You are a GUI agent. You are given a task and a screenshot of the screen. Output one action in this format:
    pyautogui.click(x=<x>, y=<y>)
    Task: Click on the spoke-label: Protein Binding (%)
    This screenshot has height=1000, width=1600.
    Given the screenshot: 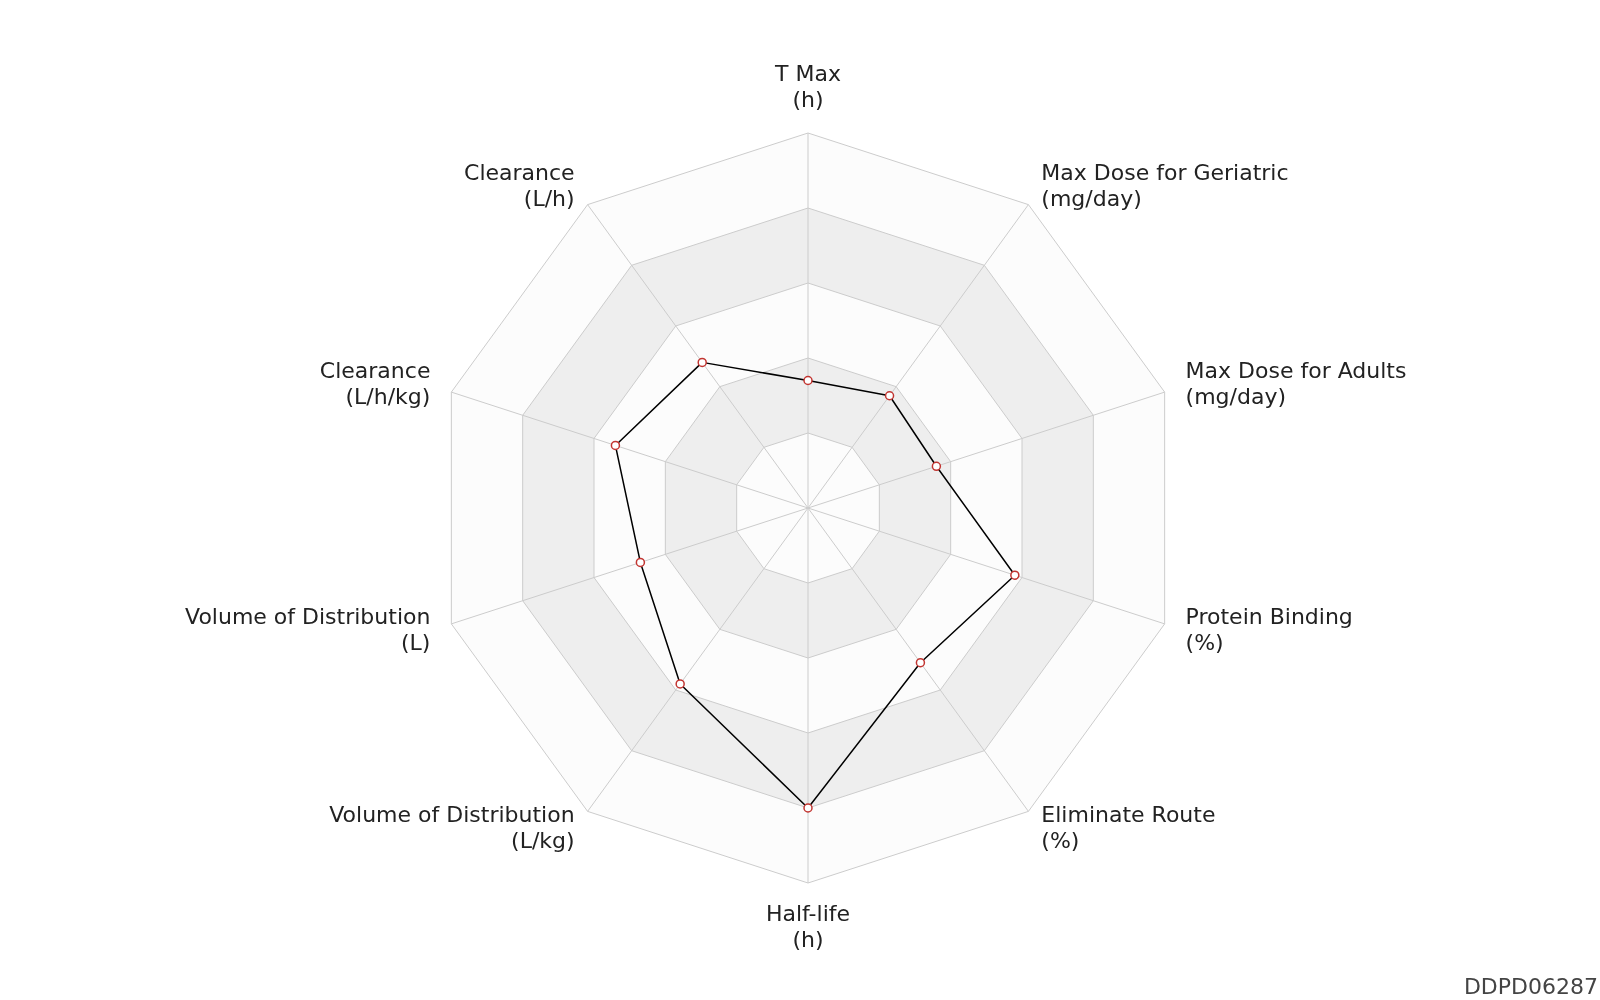 What is the action you would take?
    pyautogui.click(x=1269, y=629)
    